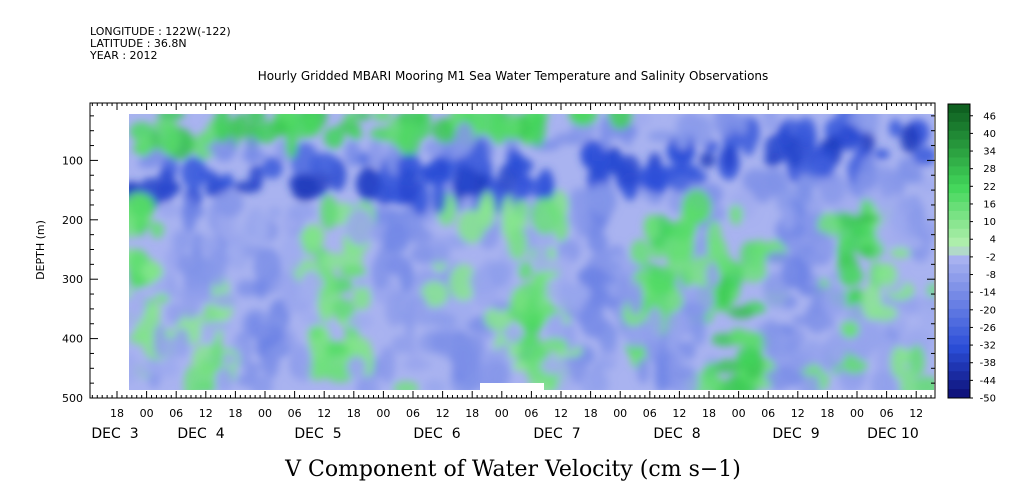 The width and height of the screenshot is (1009, 504). Describe the element at coordinates (988, 346) in the screenshot. I see `colorbar-label: -32` at that location.